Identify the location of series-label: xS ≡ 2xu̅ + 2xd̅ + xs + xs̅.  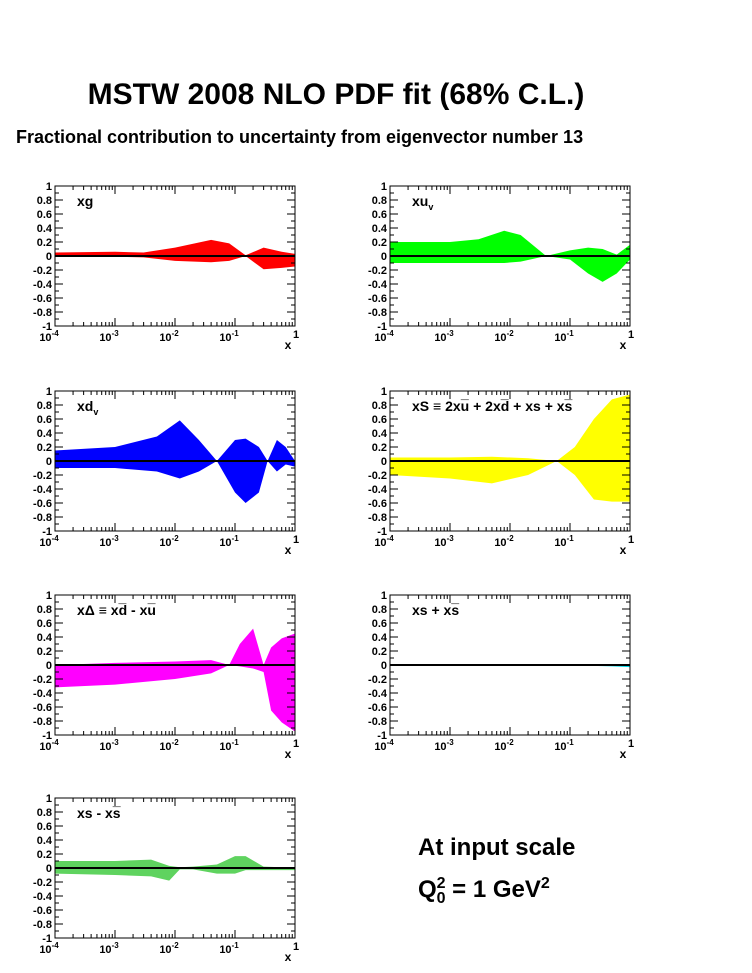
(492, 406).